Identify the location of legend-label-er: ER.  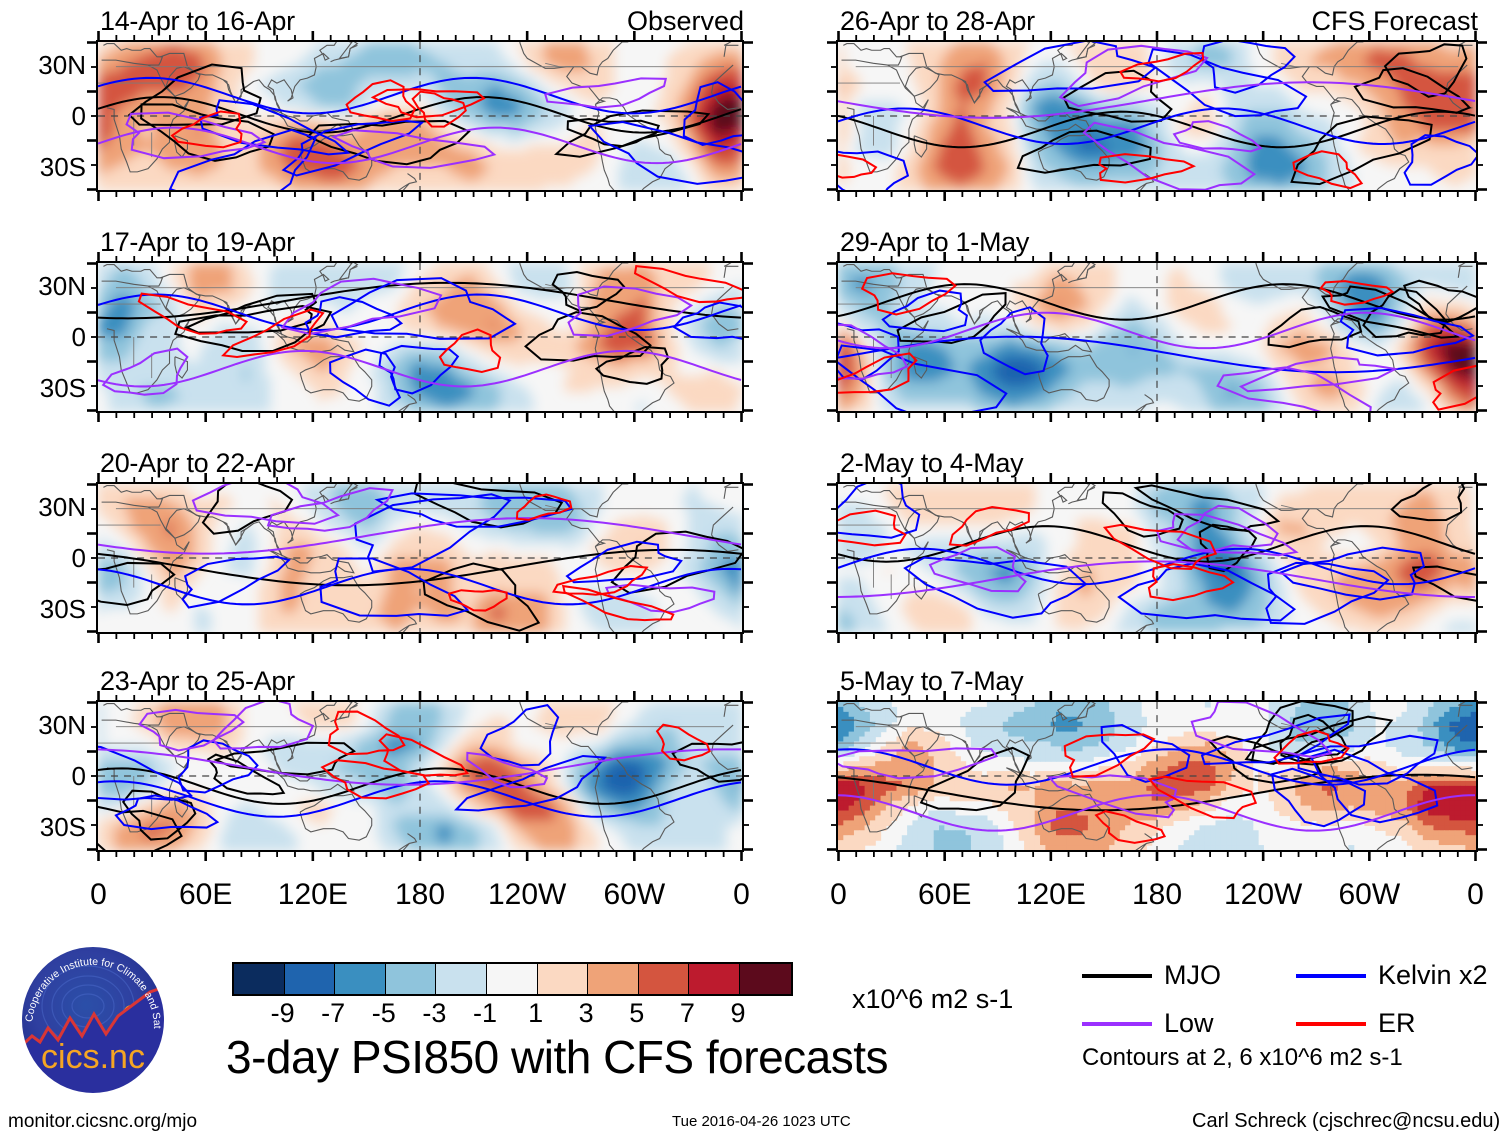
(1397, 1023).